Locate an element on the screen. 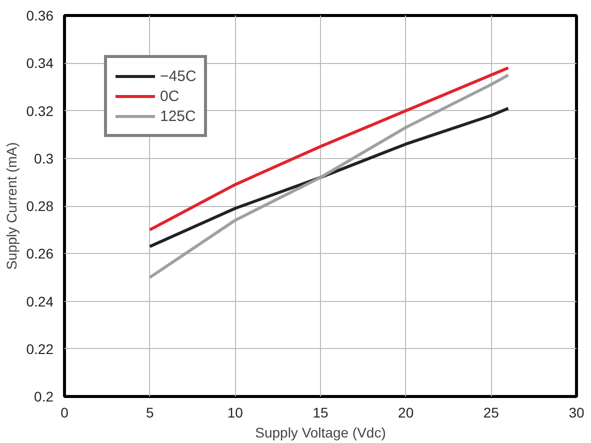  y-tick-label: 0.26 is located at coordinates (40, 254).